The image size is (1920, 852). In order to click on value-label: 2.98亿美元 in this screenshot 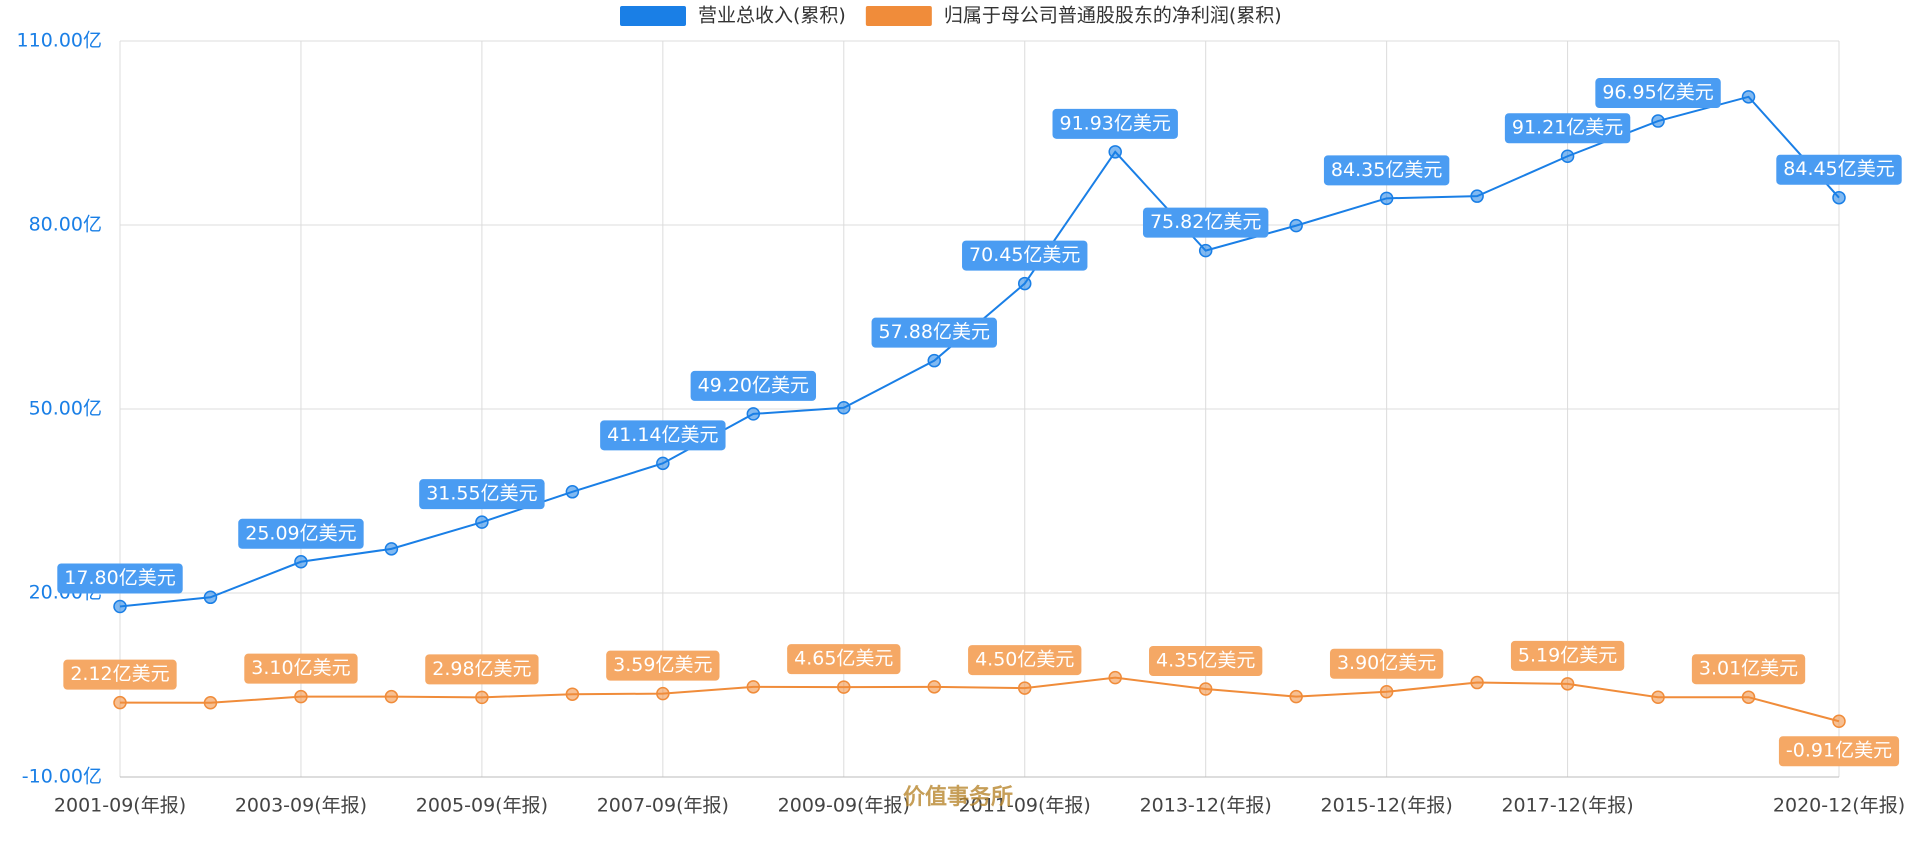, I will do `click(481, 669)`.